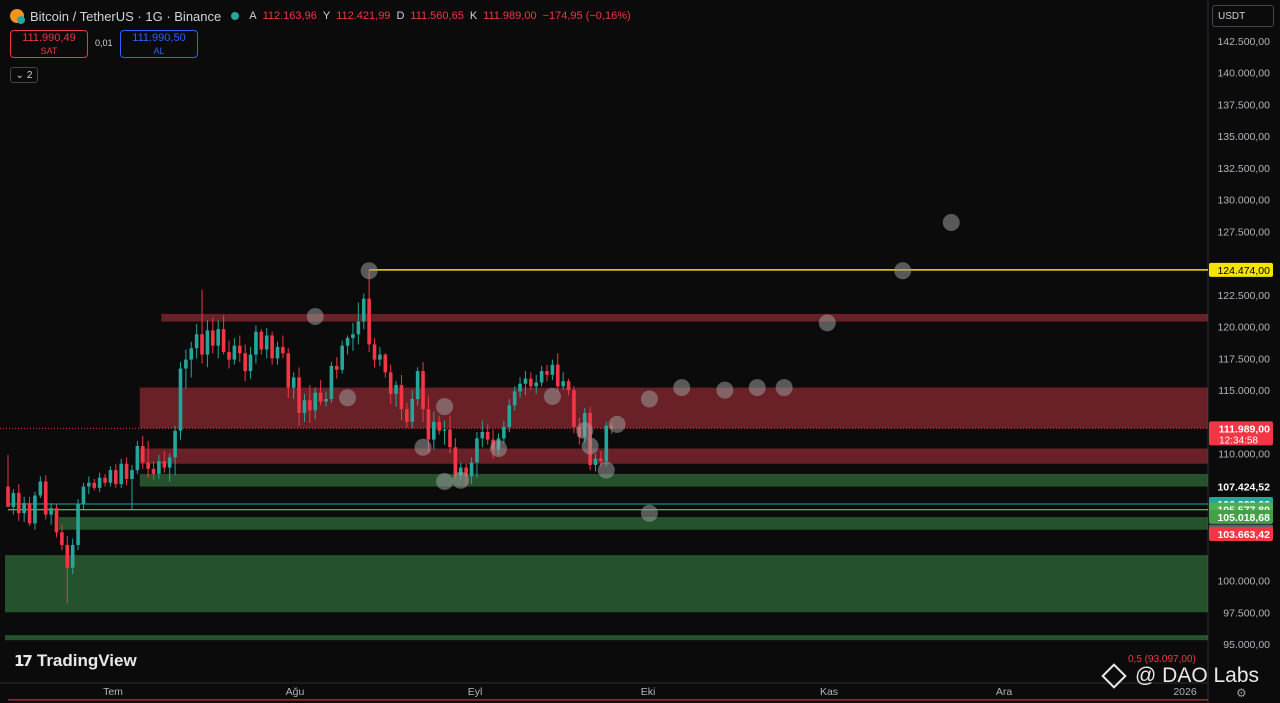 The width and height of the screenshot is (1280, 703). I want to click on y-tick-label: 140.000,00, so click(1243, 74).